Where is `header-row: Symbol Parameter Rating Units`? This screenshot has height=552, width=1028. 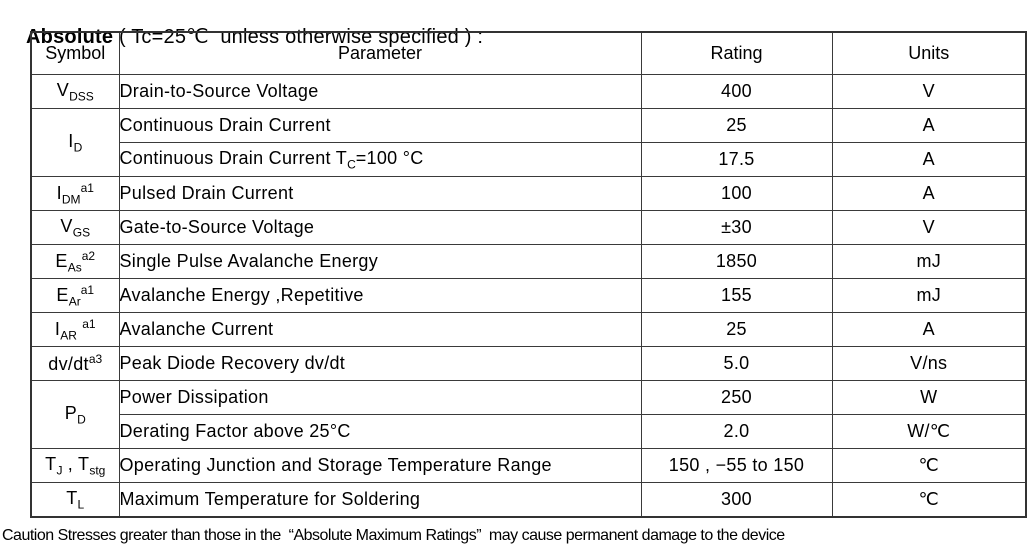
header-row: Symbol Parameter Rating Units is located at coordinates (528, 53).